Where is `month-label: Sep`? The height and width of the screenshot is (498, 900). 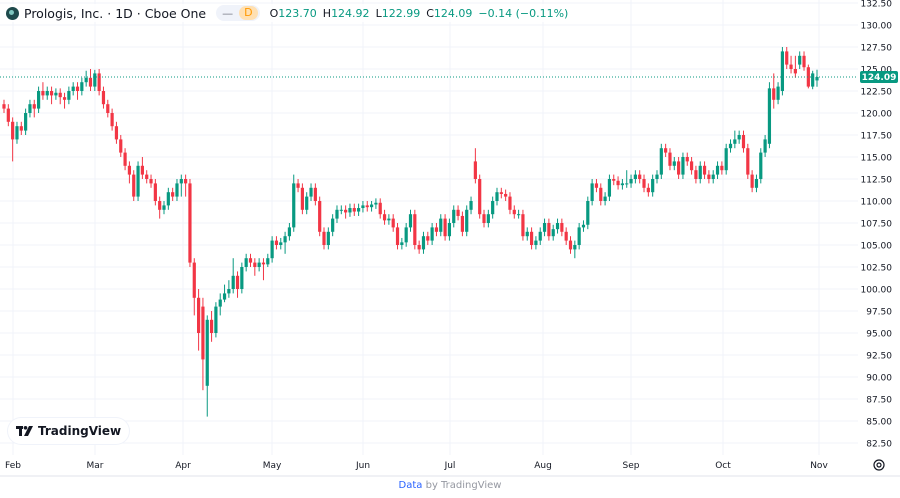 month-label: Sep is located at coordinates (631, 466).